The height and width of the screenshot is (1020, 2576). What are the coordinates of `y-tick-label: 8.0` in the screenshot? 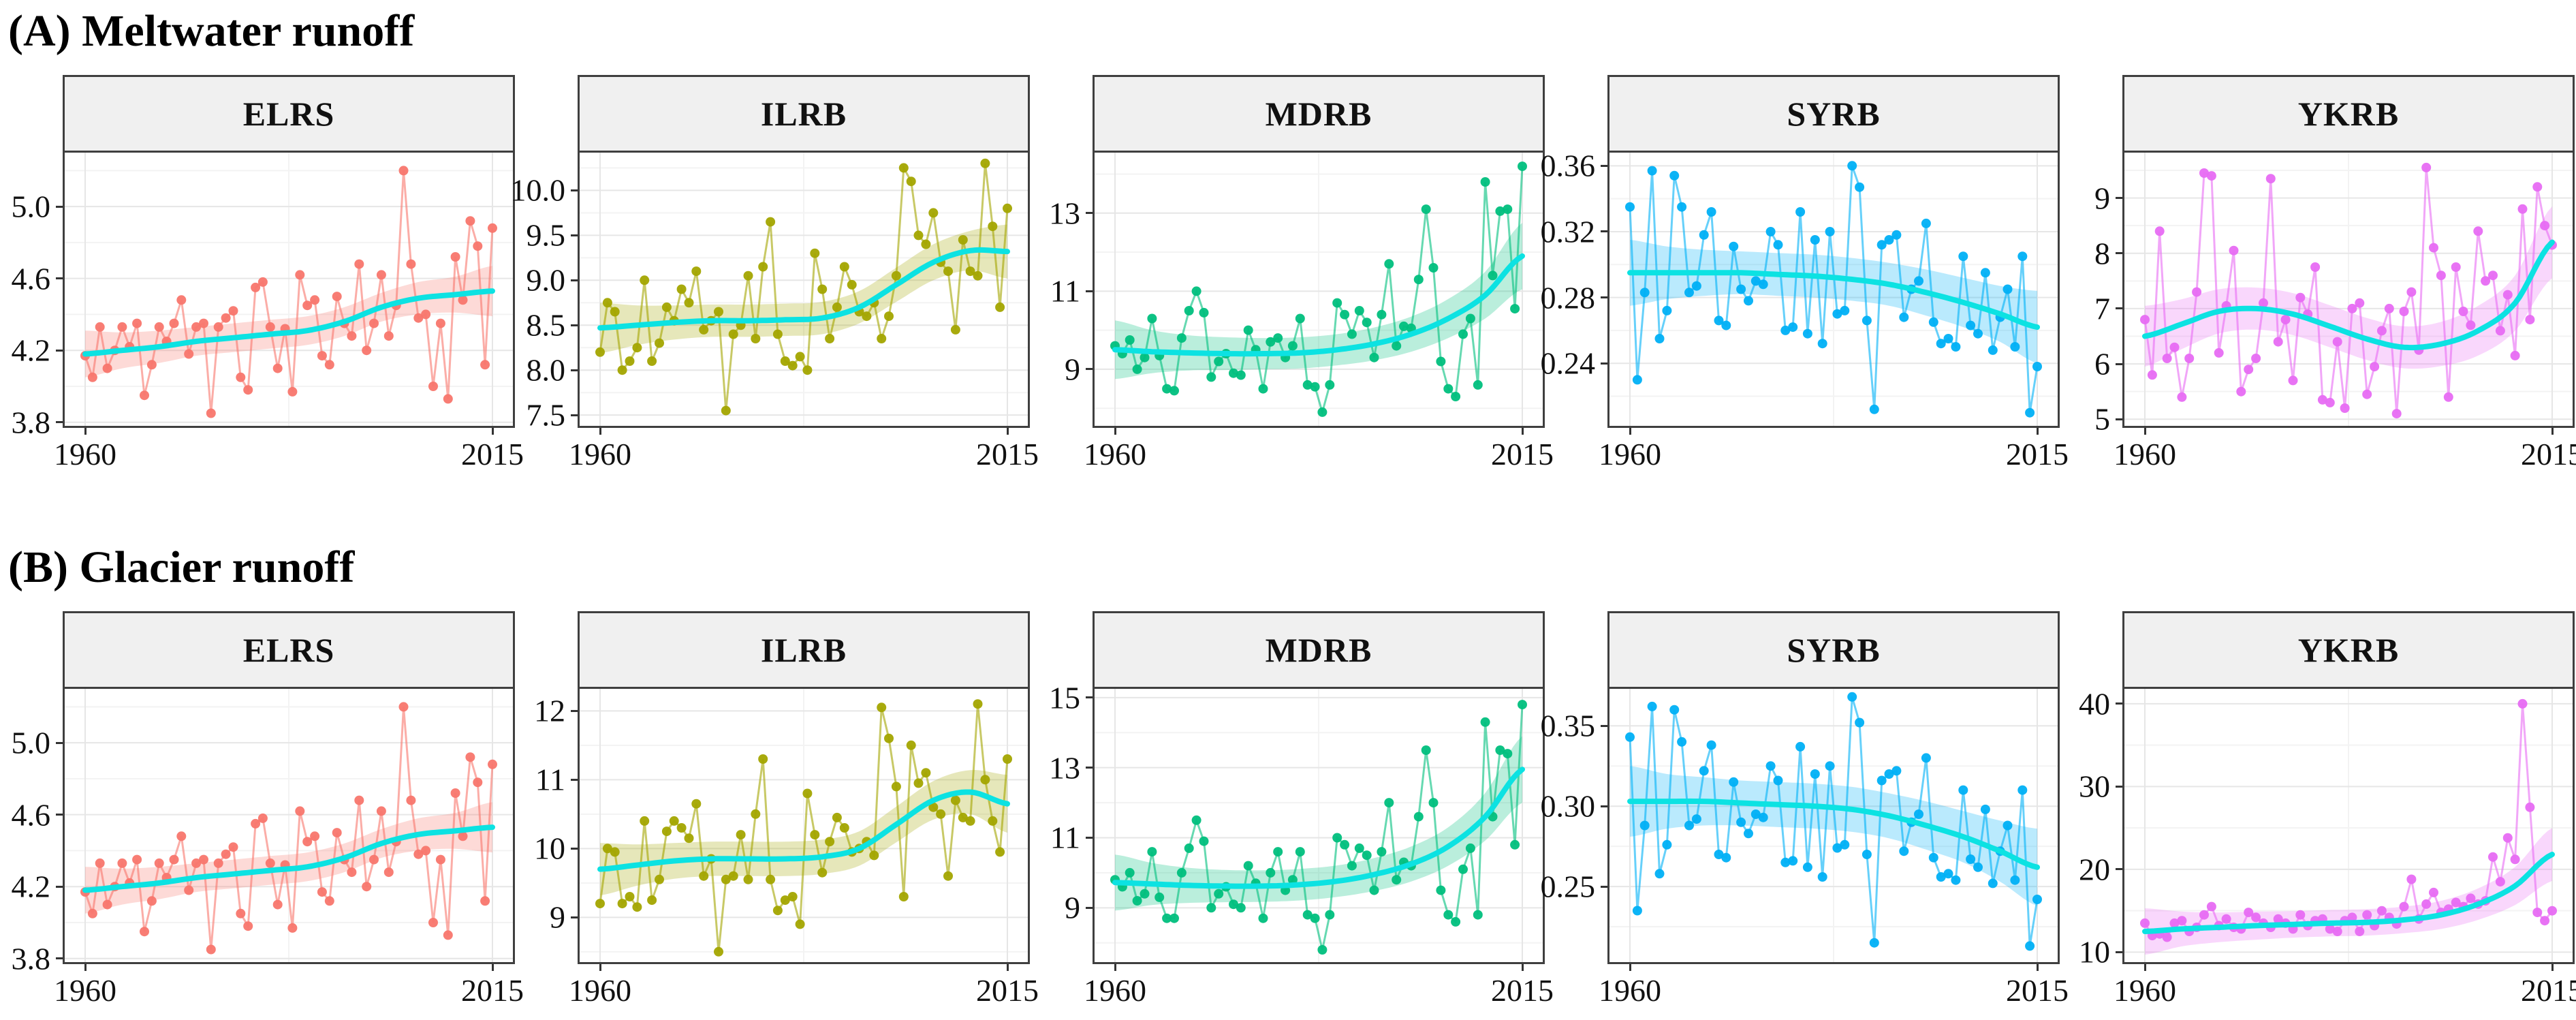 It's located at (546, 370).